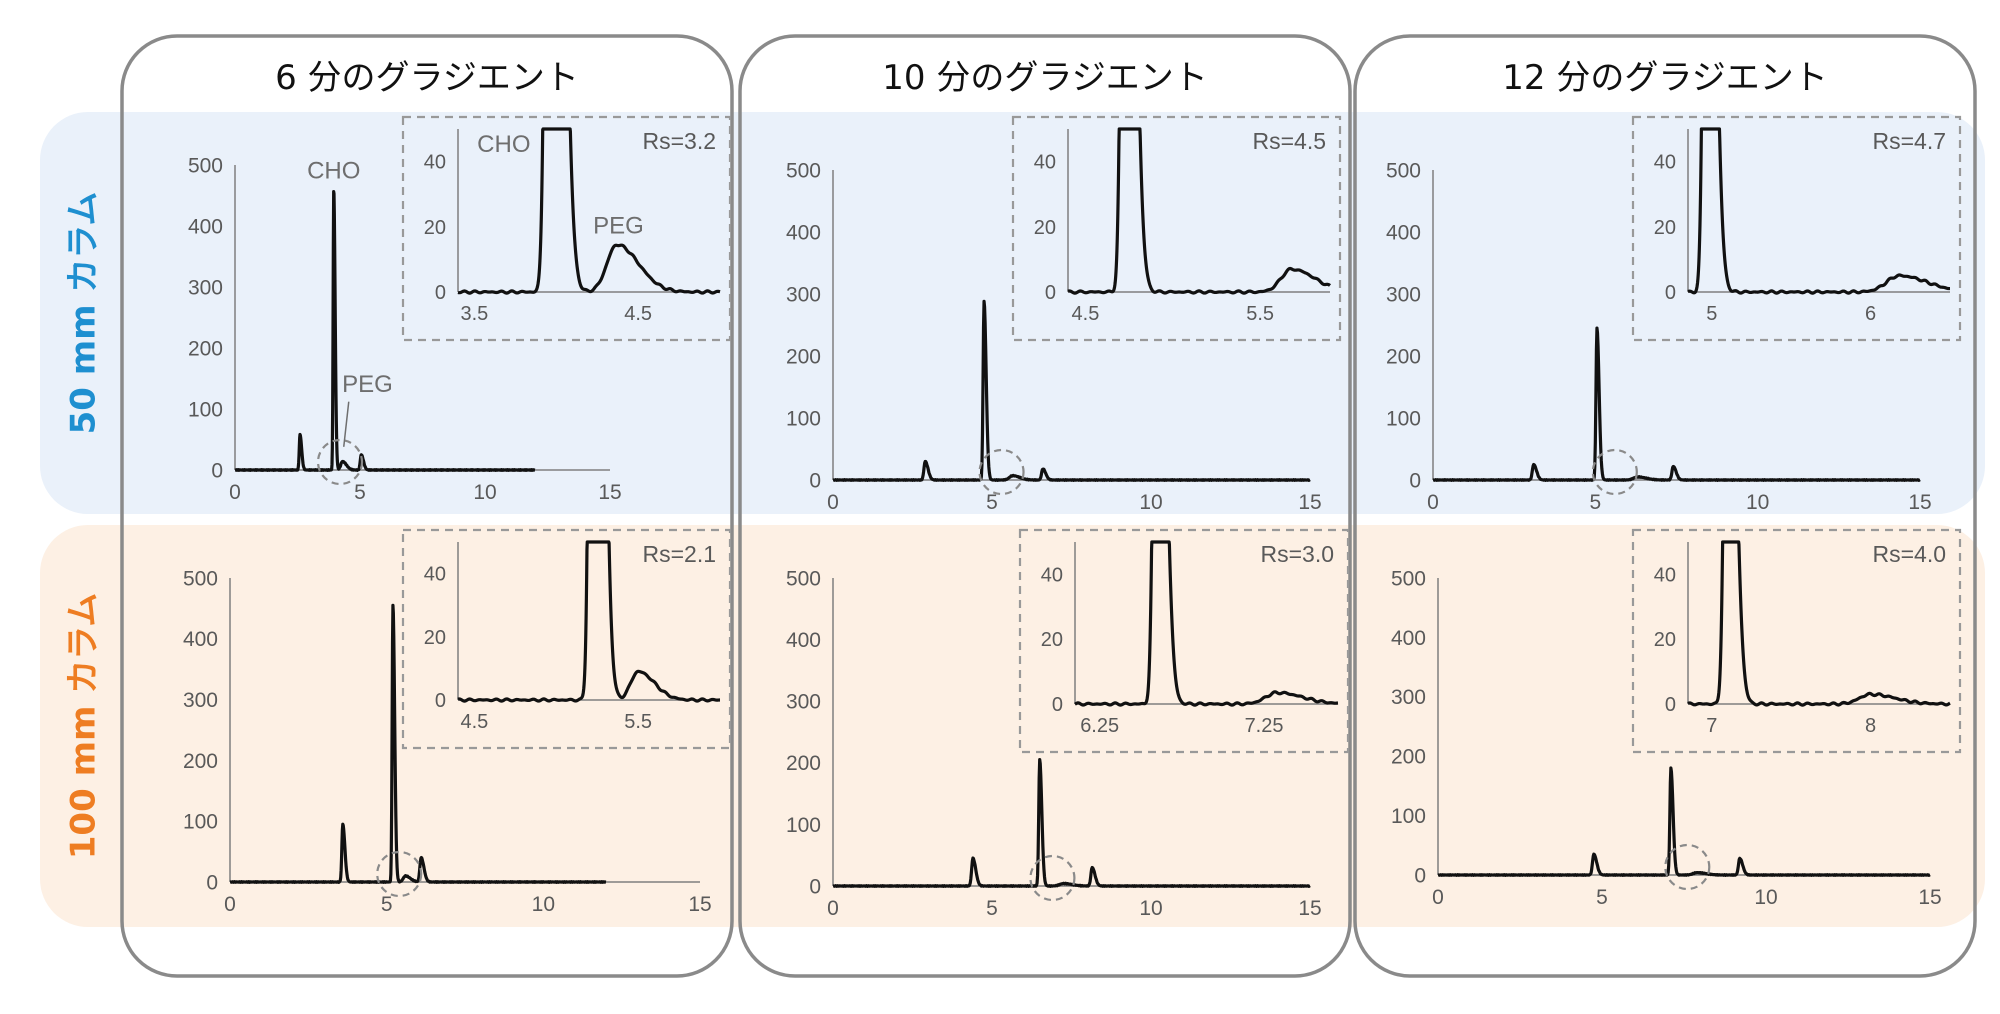 Image resolution: width=2000 pixels, height=1014 pixels. I want to click on inset-peak-label: PEG, so click(618, 225).